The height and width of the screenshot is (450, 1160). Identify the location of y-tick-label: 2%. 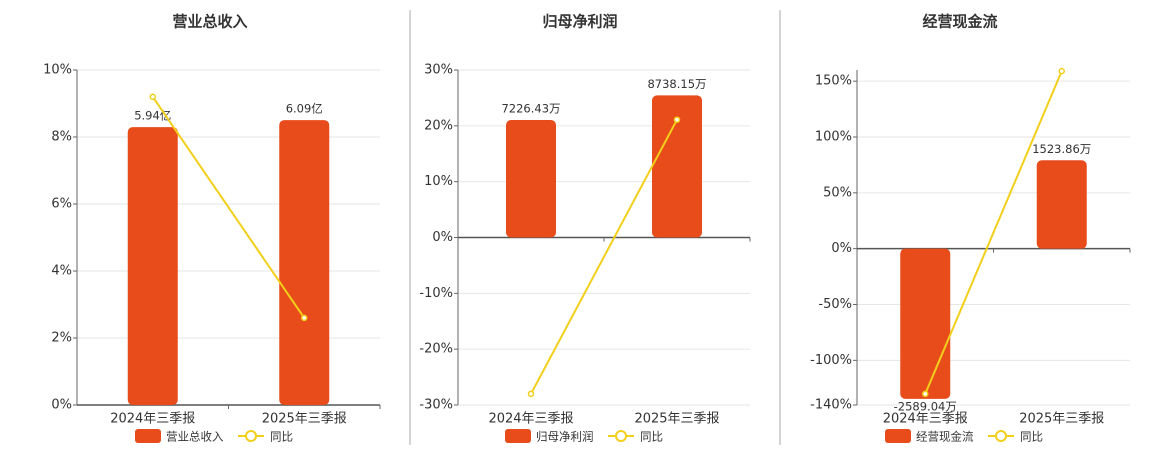
(61, 338).